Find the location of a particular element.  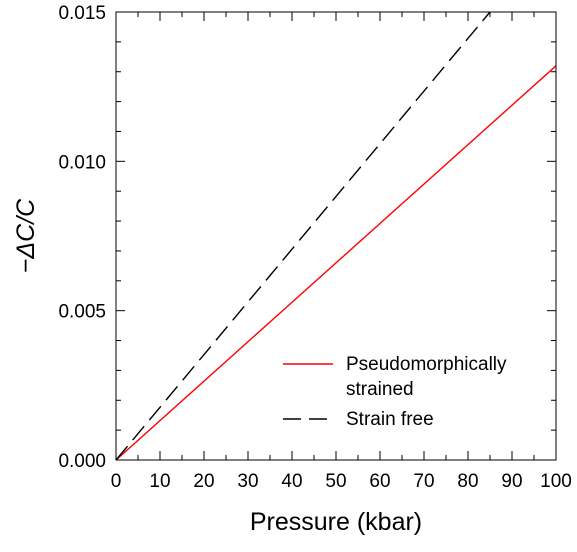

legend: Pseudomorphically strained Strain free is located at coordinates (395, 392).